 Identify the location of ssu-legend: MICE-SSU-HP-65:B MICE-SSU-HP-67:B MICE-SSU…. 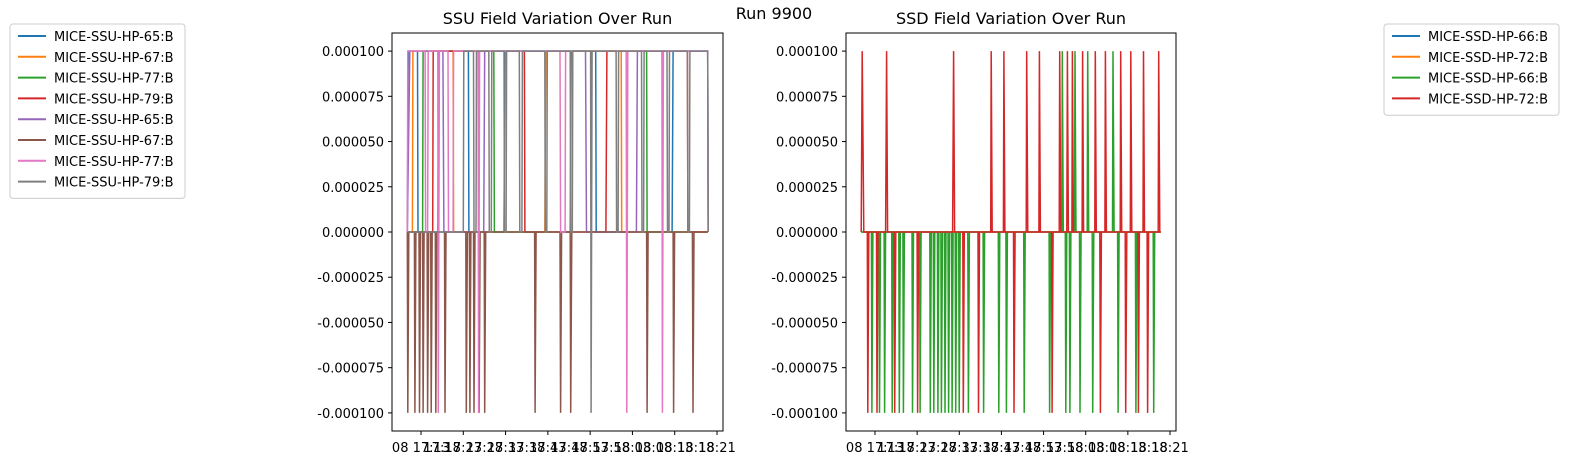
(97, 111).